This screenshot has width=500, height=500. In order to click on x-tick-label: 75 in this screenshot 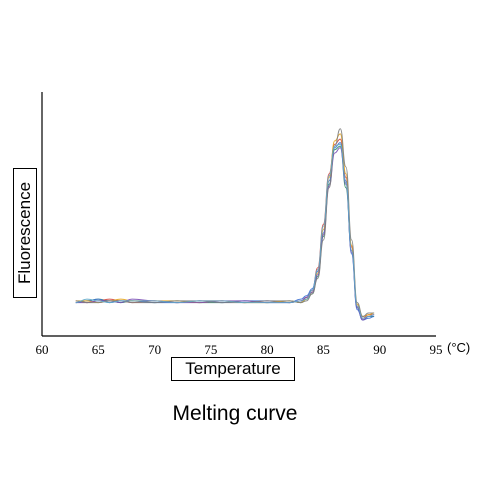, I will do `click(210, 349)`.